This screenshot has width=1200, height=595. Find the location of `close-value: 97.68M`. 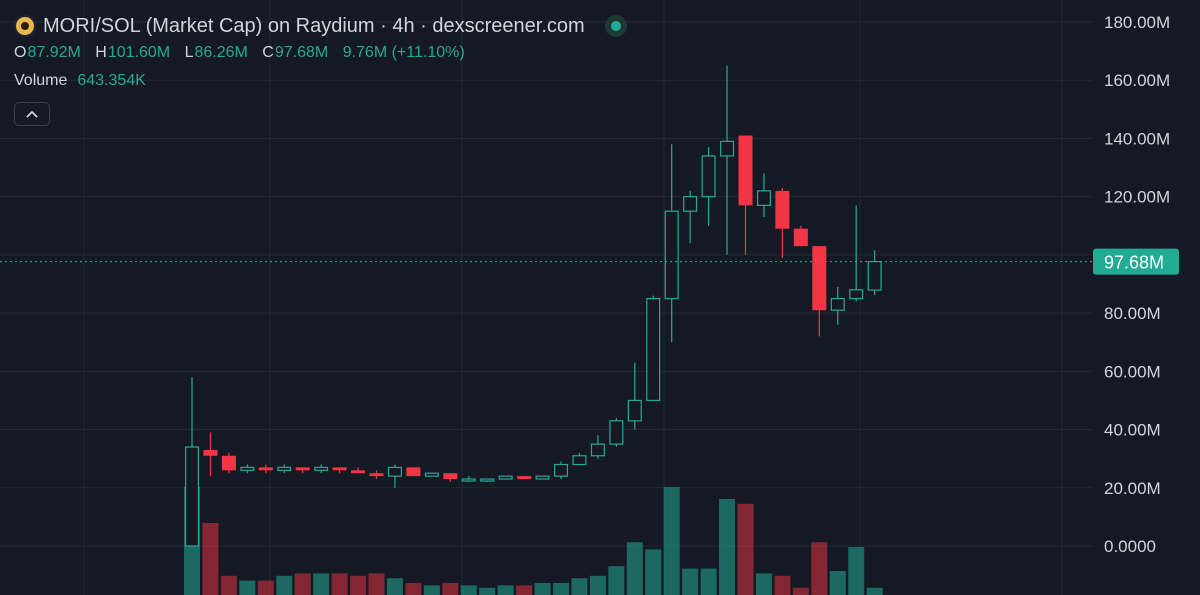

close-value: 97.68M is located at coordinates (301, 52).